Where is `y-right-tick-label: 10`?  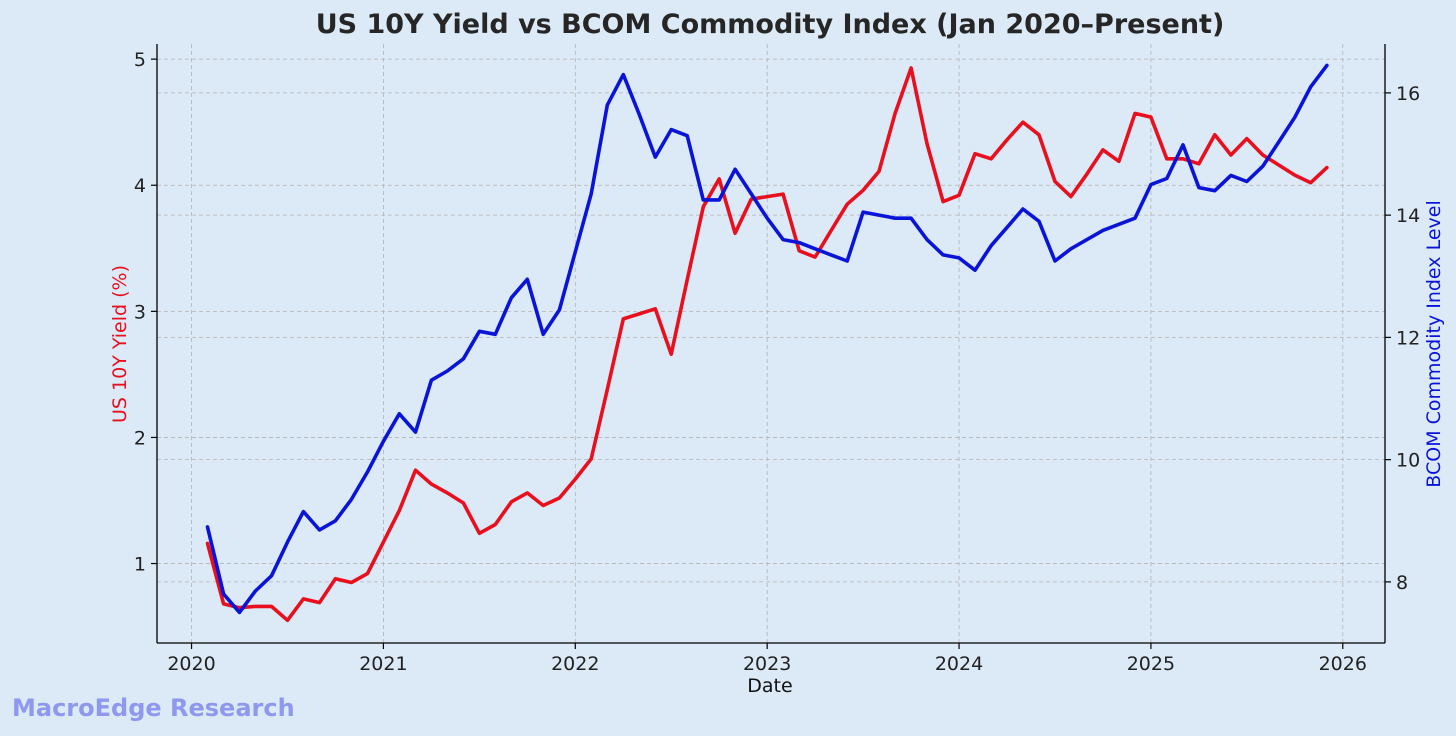 y-right-tick-label: 10 is located at coordinates (1408, 461).